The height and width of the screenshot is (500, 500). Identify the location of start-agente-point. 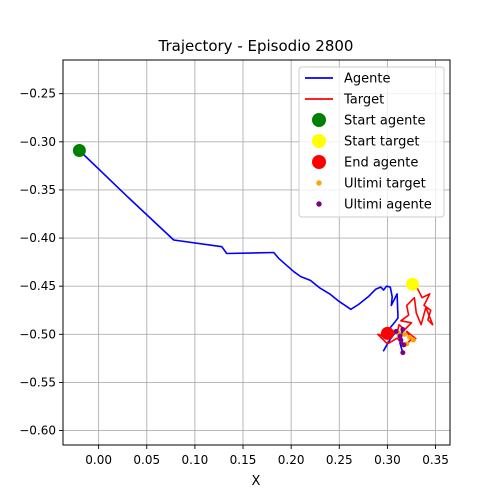
(79, 150).